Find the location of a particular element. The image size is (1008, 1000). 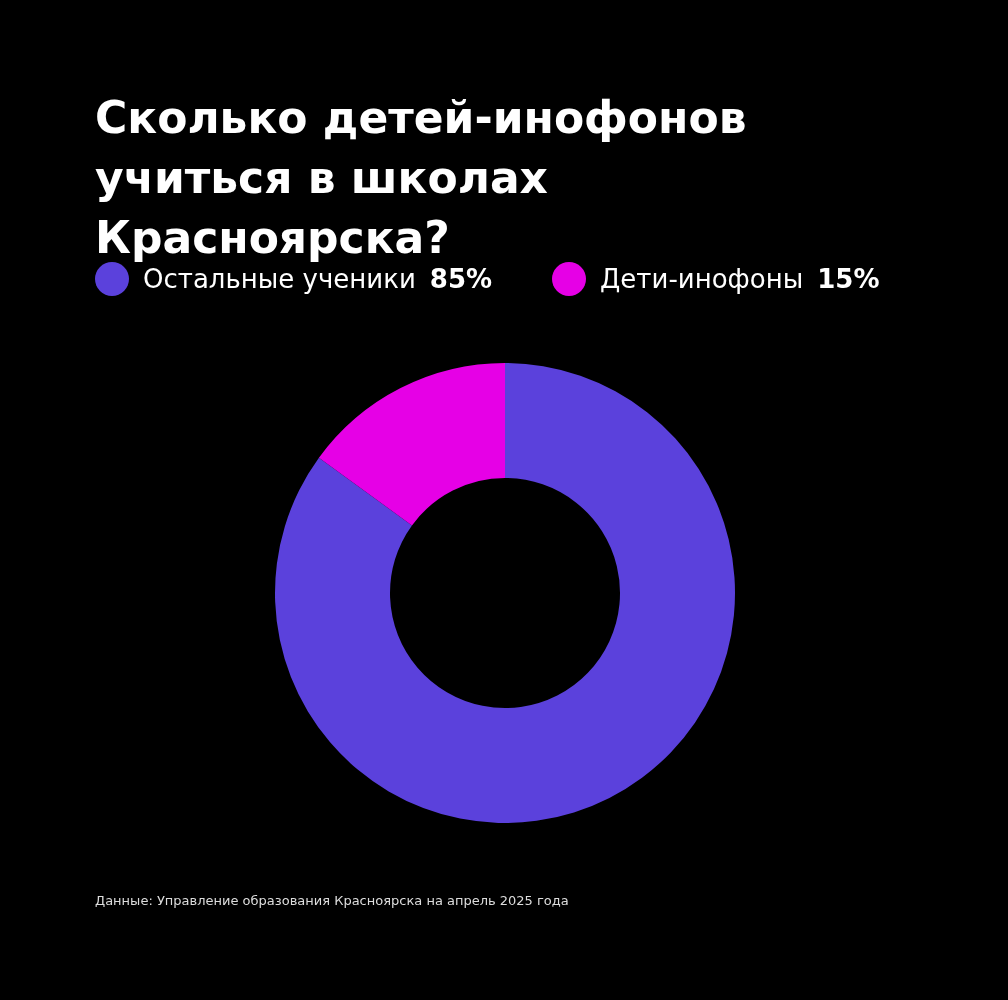

data-label: 85% is located at coordinates (461, 279).